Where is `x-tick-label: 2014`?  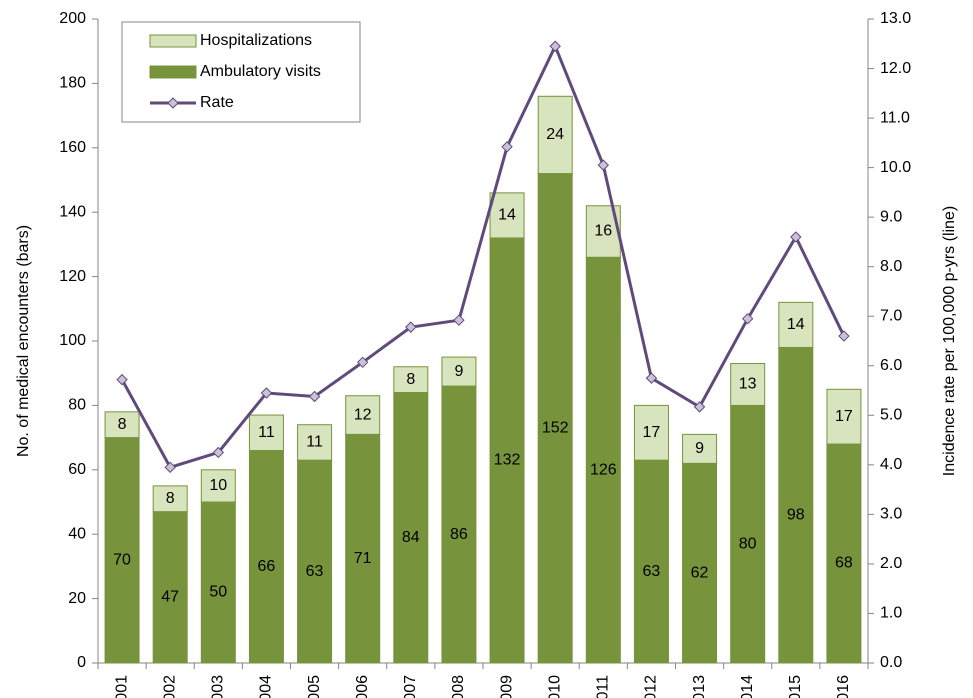 x-tick-label: 2014 is located at coordinates (747, 686).